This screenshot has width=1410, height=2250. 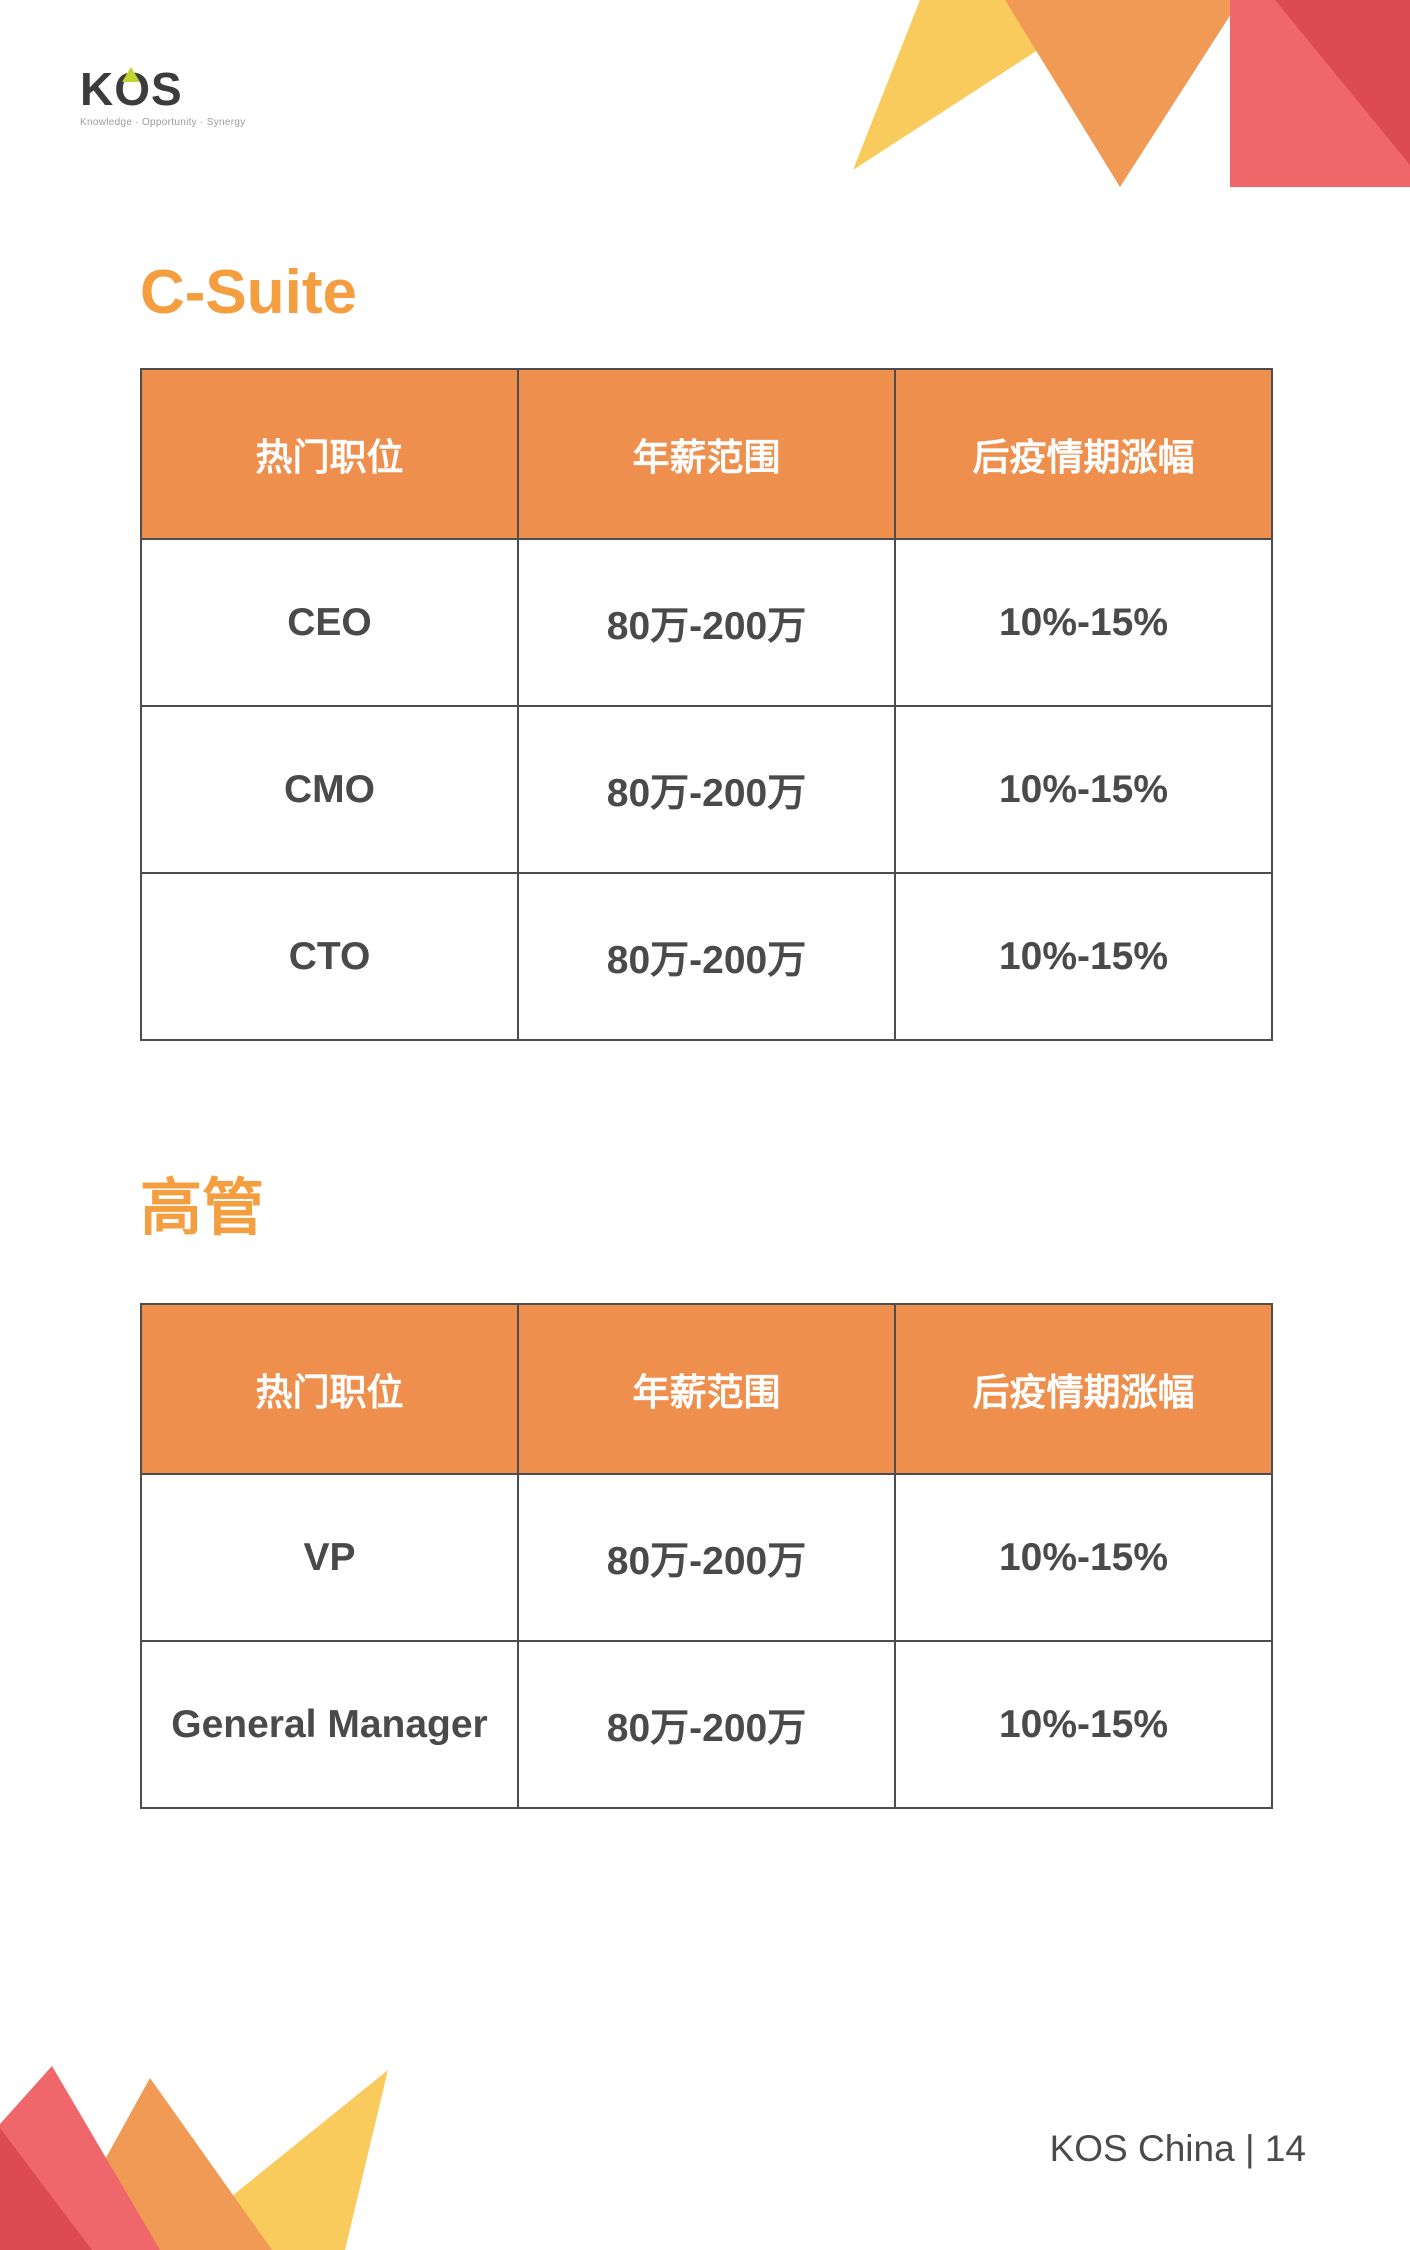 What do you see at coordinates (329, 1557) in the screenshot?
I see `cell-position: VP` at bounding box center [329, 1557].